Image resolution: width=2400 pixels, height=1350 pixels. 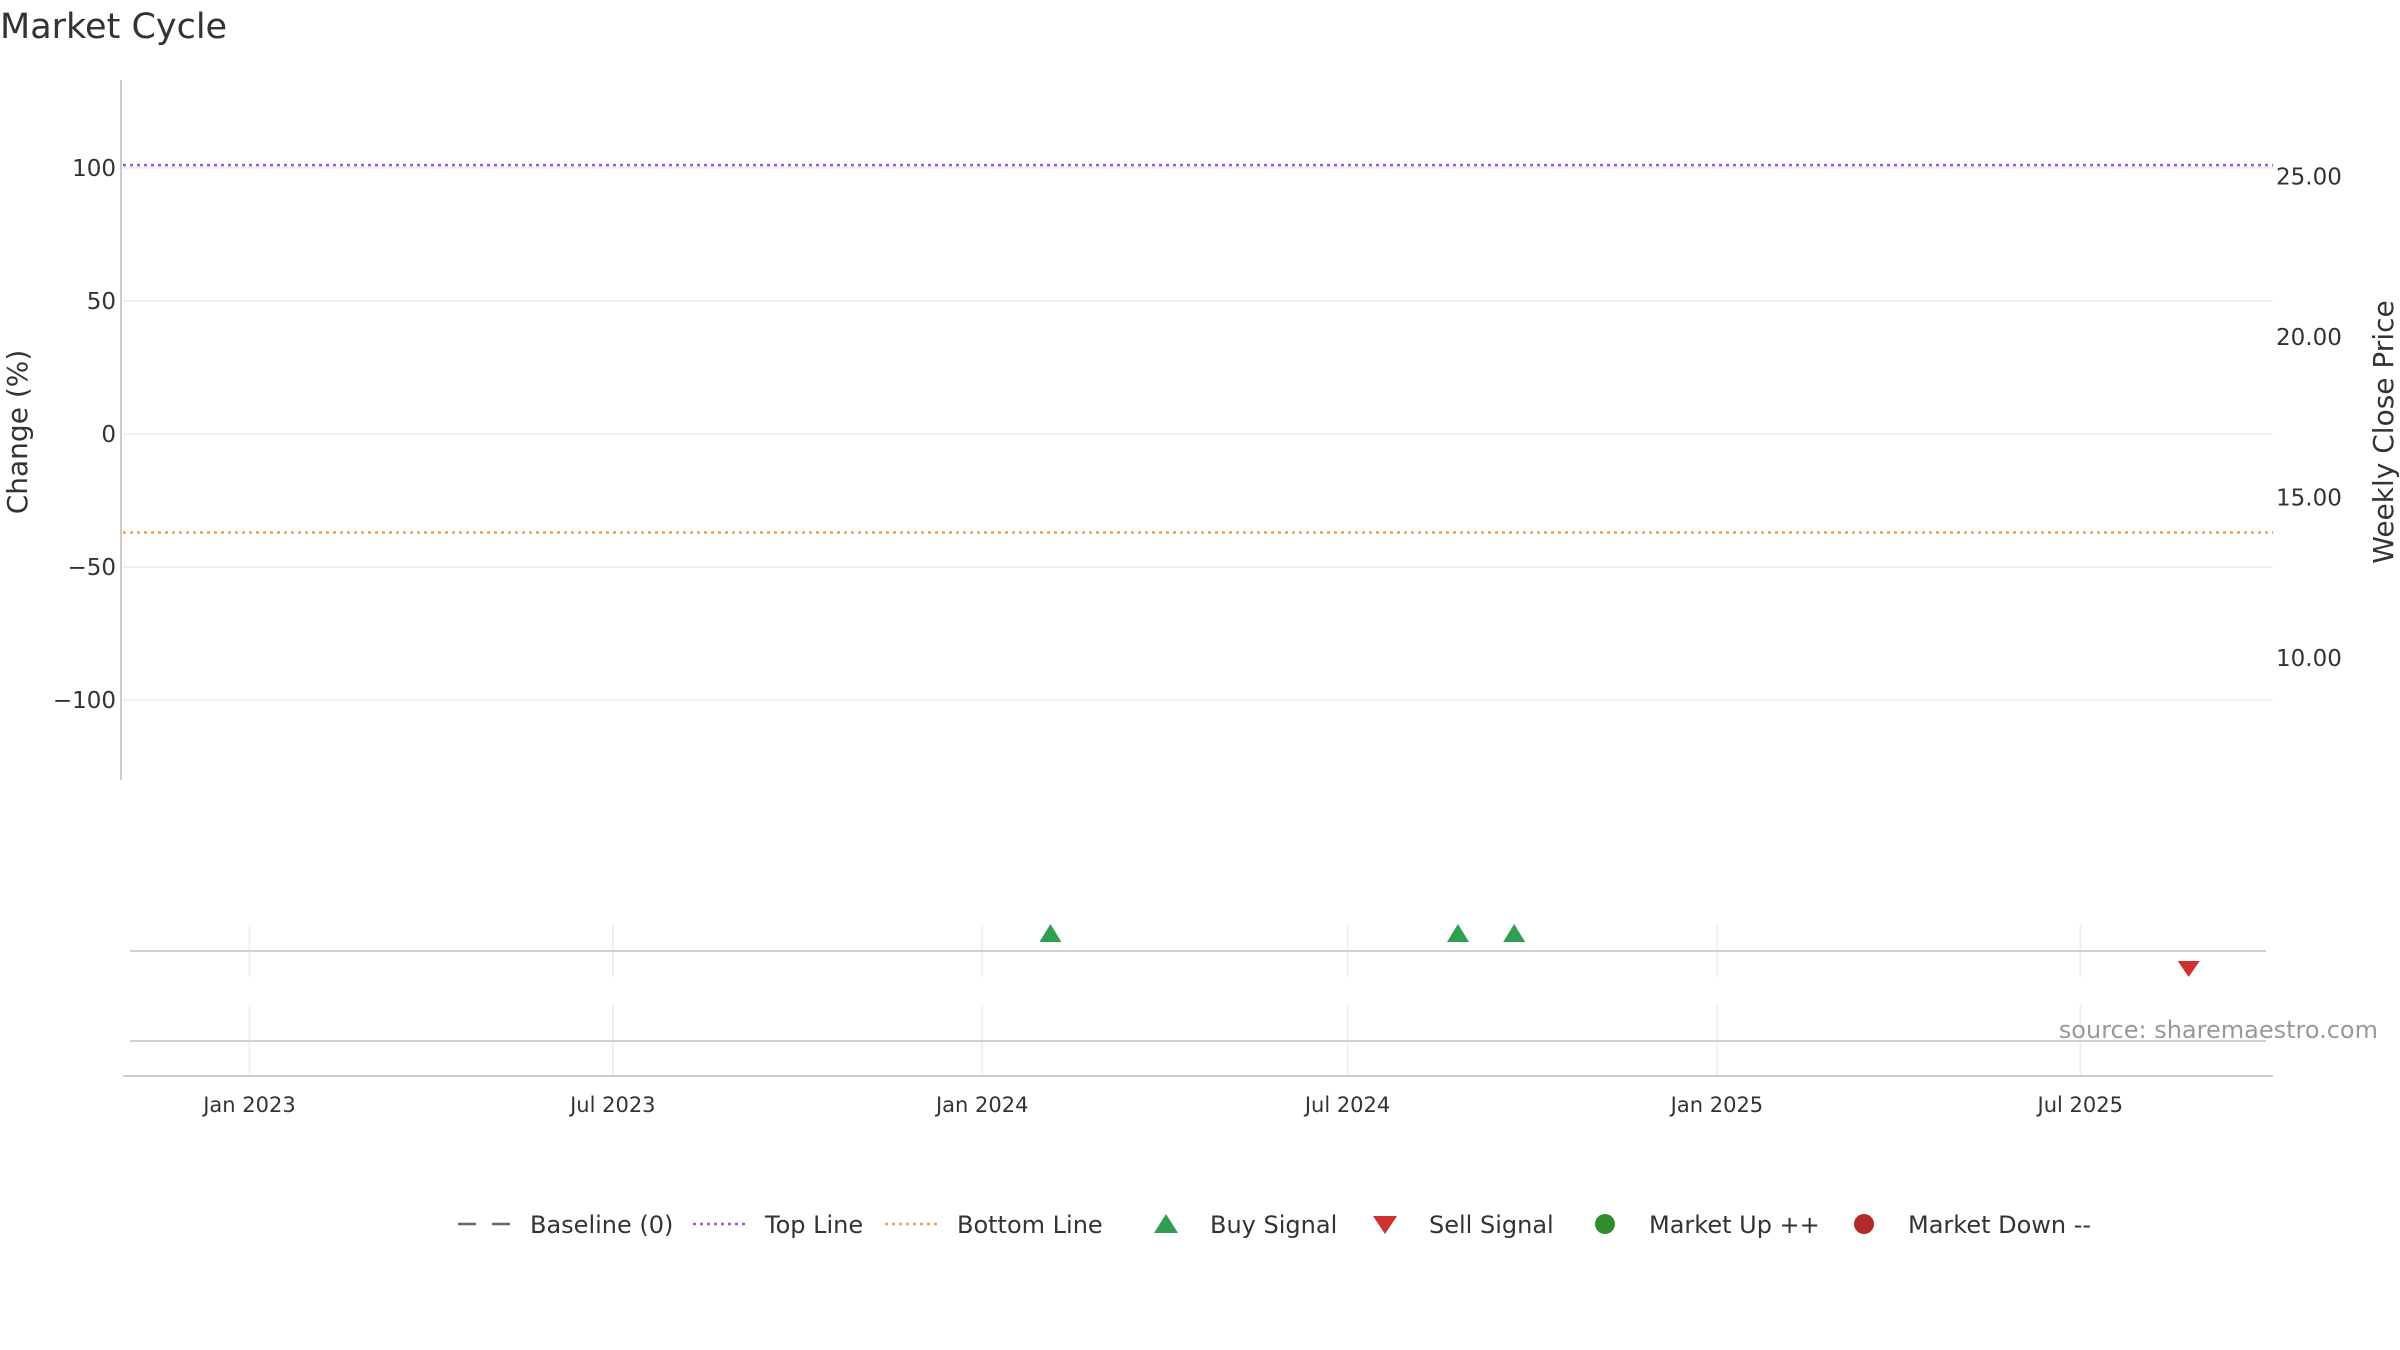 What do you see at coordinates (2309, 338) in the screenshot?
I see `y2-tick-label: 20.00` at bounding box center [2309, 338].